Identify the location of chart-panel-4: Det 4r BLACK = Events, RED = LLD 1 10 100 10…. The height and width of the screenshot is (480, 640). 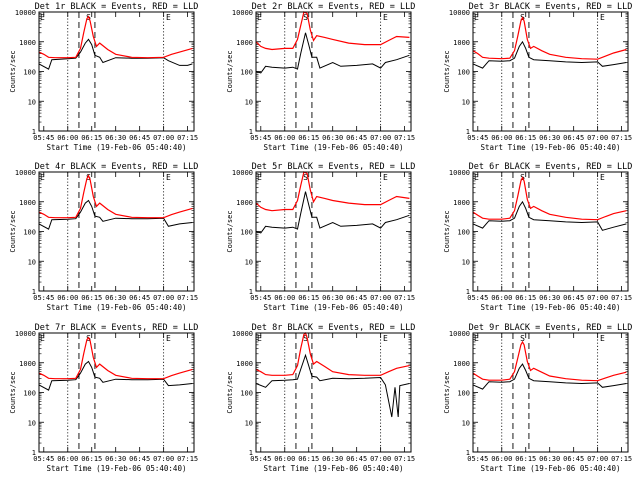
(103, 237).